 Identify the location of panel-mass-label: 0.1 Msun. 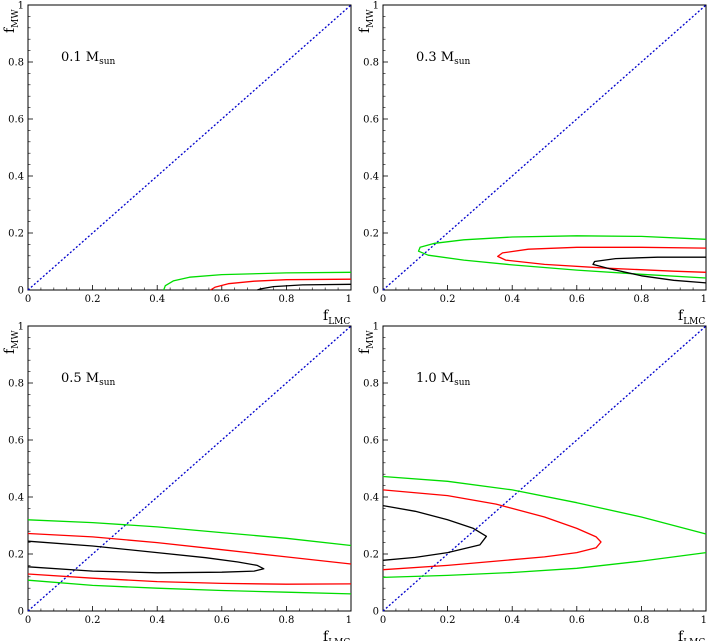
(88, 58).